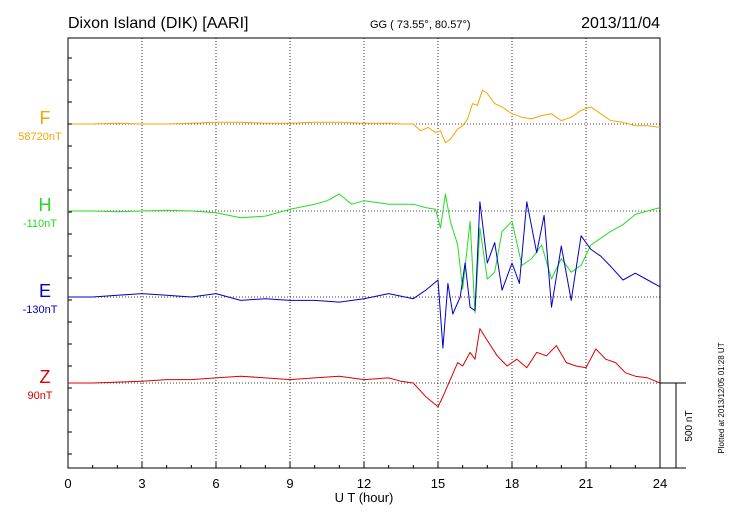 This screenshot has height=520, width=730. Describe the element at coordinates (420, 25) in the screenshot. I see `coordinates-label: GG ( 73.55°, 80.57°)` at that location.